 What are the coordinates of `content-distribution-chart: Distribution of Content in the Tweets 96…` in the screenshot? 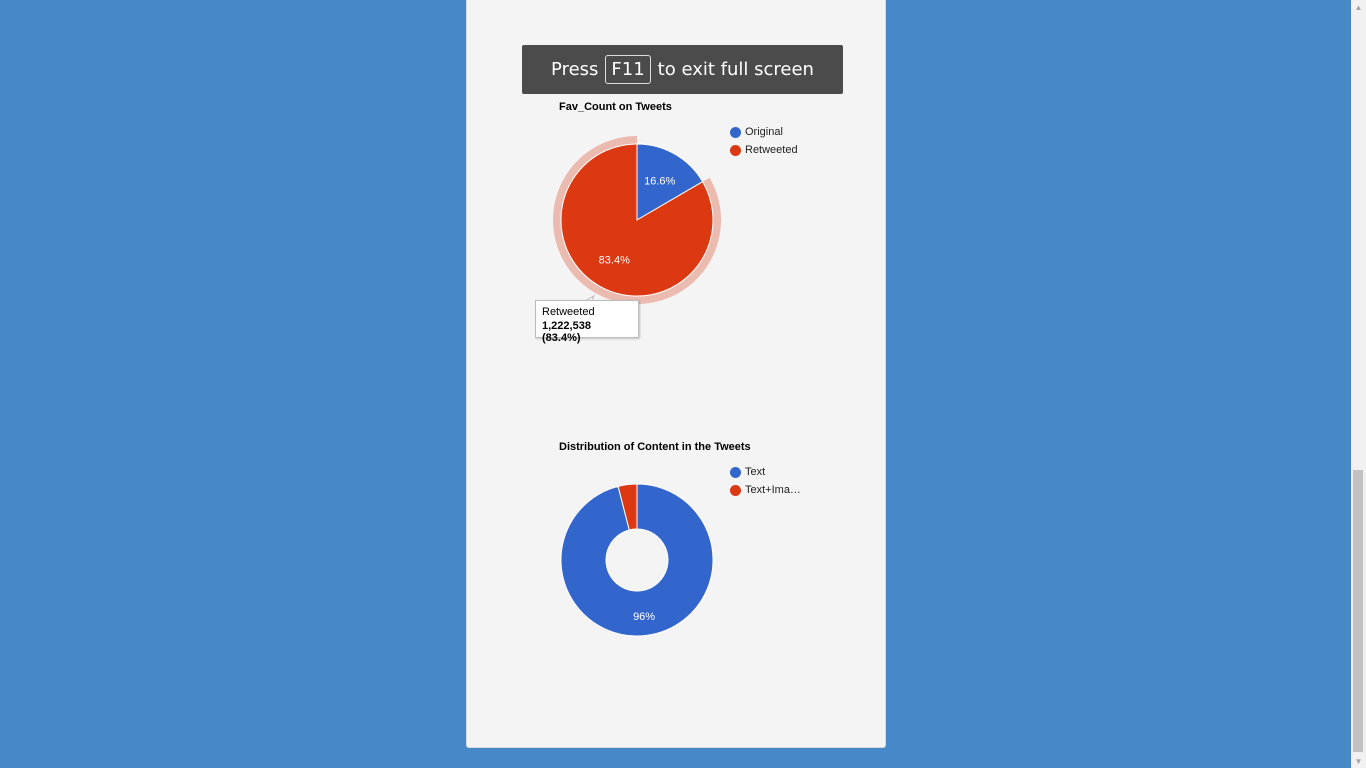 It's located at (676, 566).